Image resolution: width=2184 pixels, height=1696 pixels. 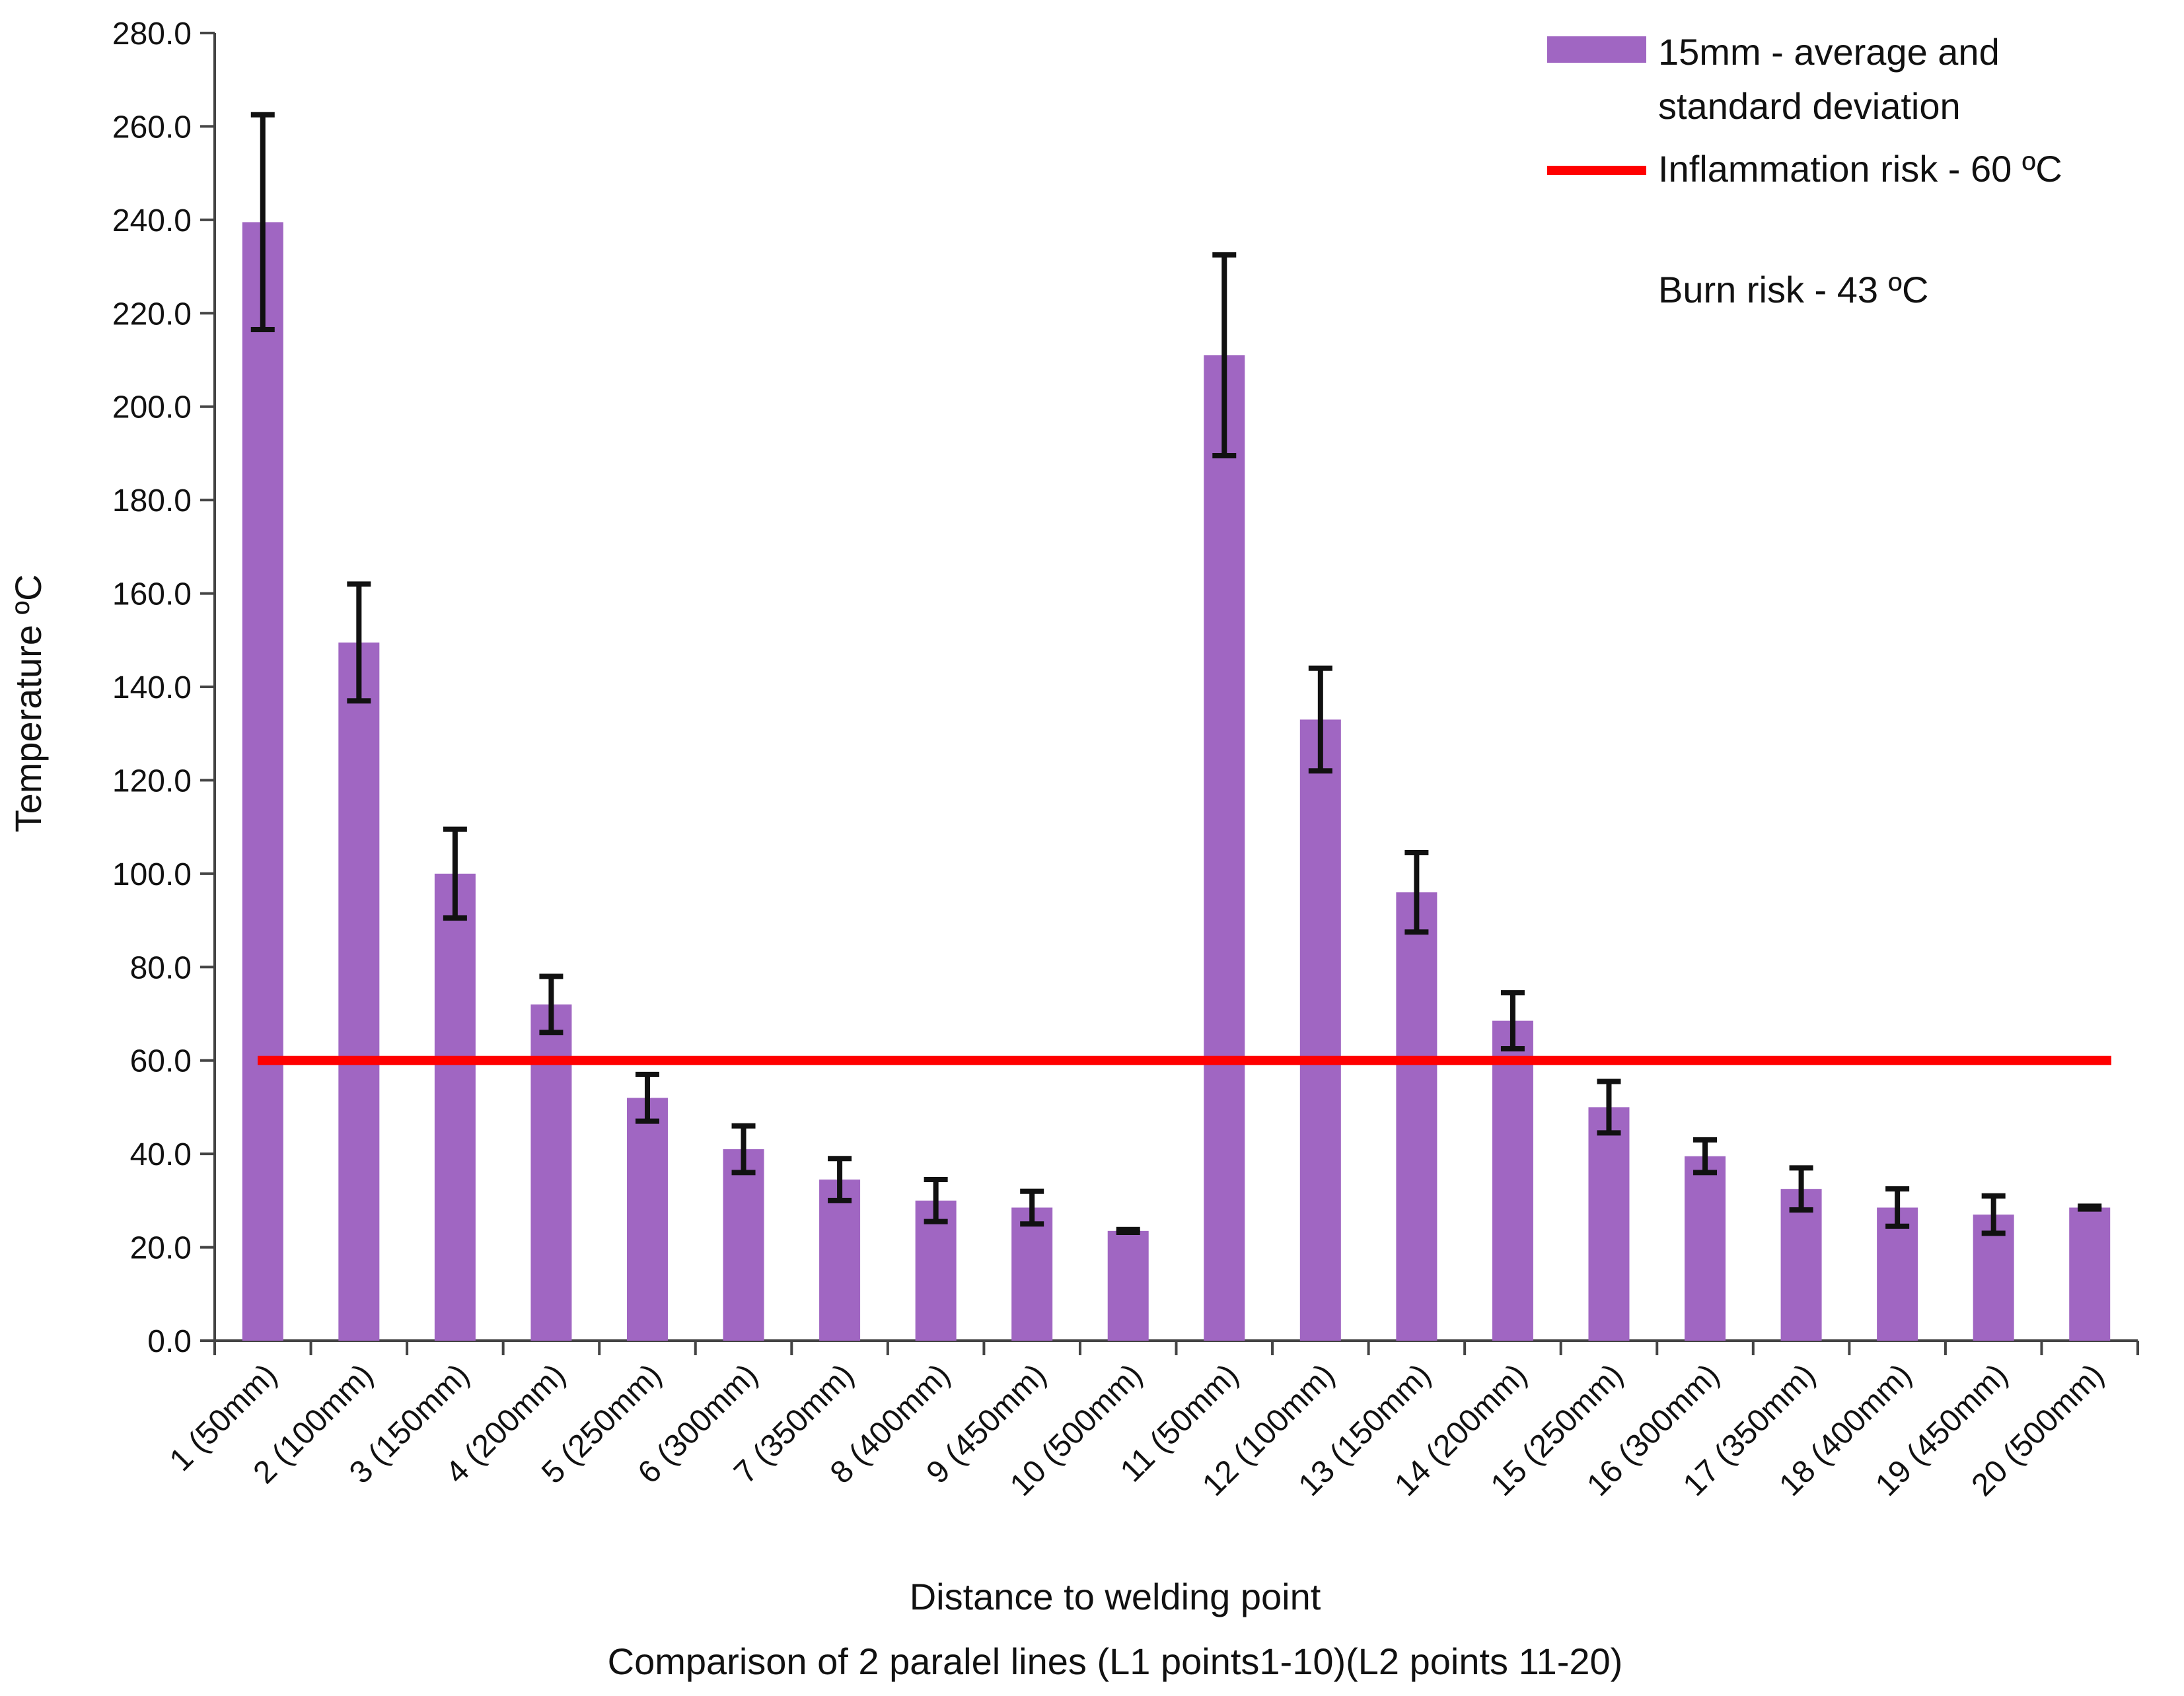 What do you see at coordinates (1829, 52) in the screenshot?
I see `legend-label-average: 15mm - average and` at bounding box center [1829, 52].